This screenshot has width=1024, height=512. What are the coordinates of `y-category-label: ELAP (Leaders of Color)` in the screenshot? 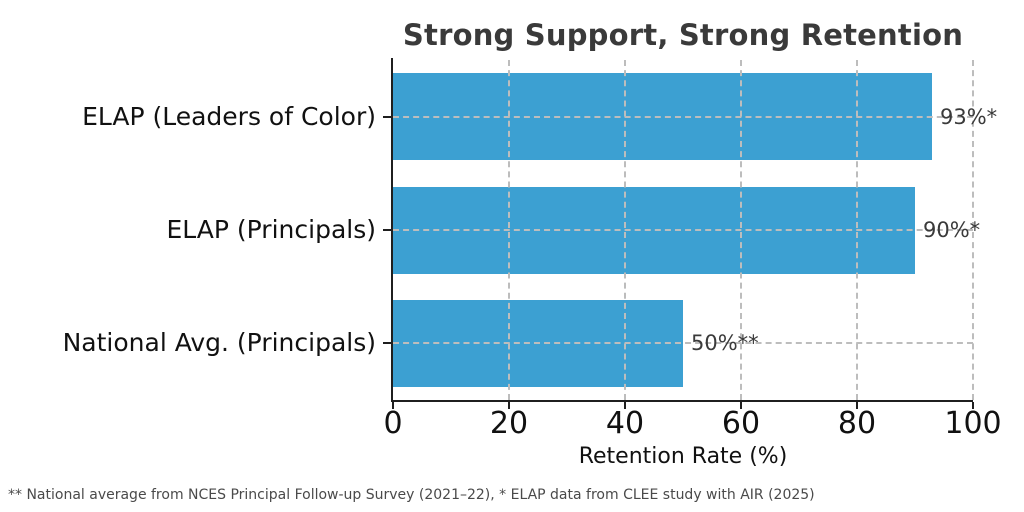 It's located at (229, 116).